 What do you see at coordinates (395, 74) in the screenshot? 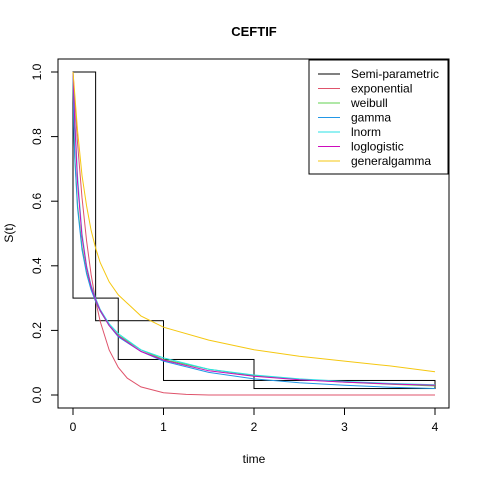
I see `legend-label: Semi-parametric` at bounding box center [395, 74].